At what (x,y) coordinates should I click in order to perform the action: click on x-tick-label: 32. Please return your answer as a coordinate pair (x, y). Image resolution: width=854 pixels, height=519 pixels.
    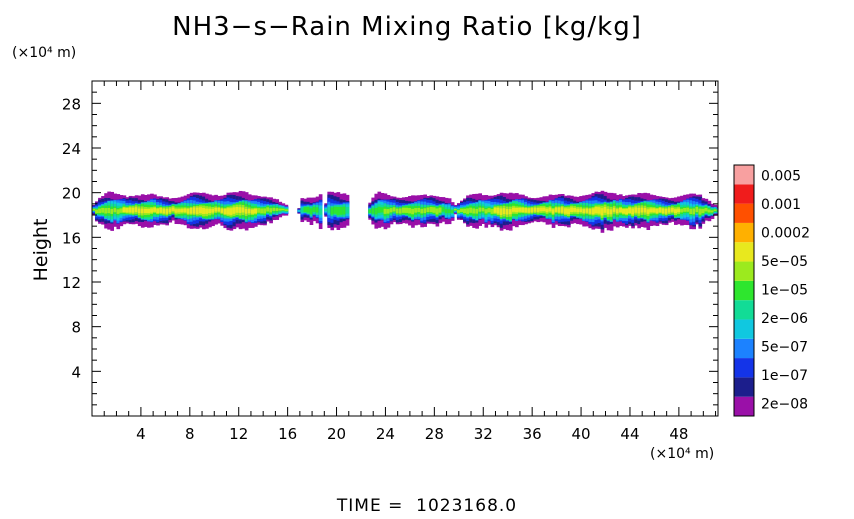
    Looking at the image, I should click on (483, 434).